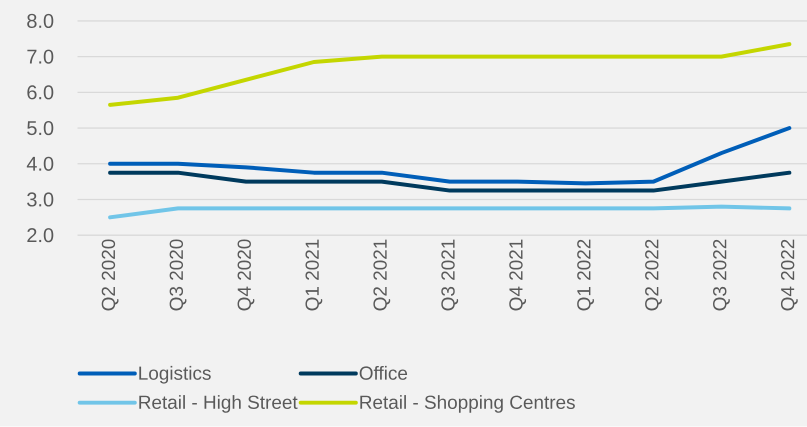 Image resolution: width=807 pixels, height=427 pixels. Describe the element at coordinates (218, 404) in the screenshot. I see `legend-label: Retail - High Street` at that location.